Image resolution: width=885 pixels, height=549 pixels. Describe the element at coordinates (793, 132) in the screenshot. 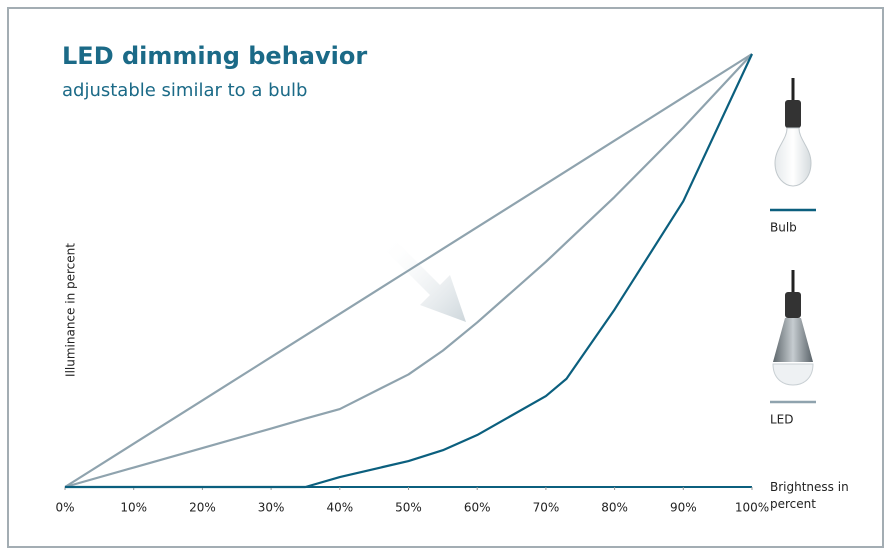

I see `bulb-icon` at that location.